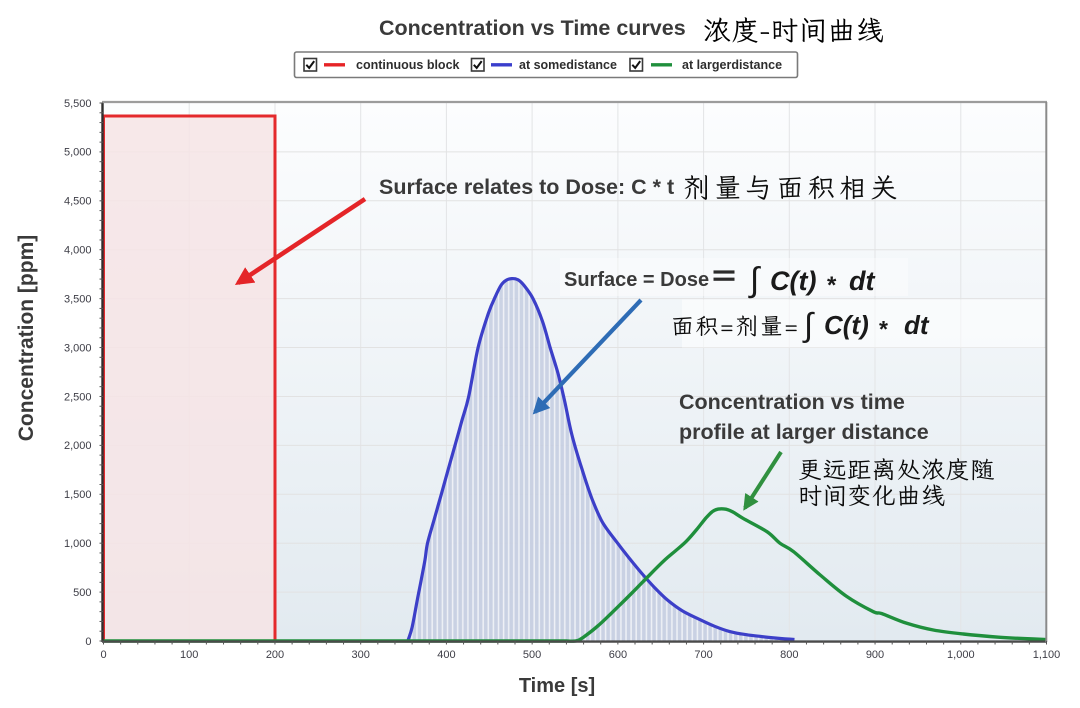  Describe the element at coordinates (78, 104) in the screenshot. I see `svg-text: 5,500` at that location.